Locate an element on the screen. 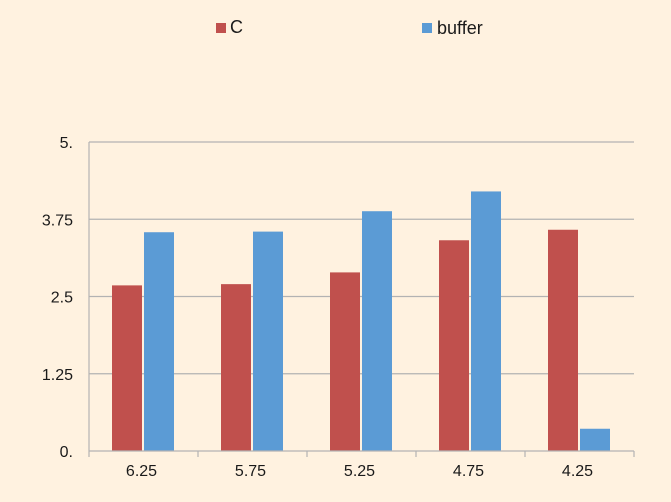 The width and height of the screenshot is (671, 502). legend-label-buffer: buffer is located at coordinates (460, 28).